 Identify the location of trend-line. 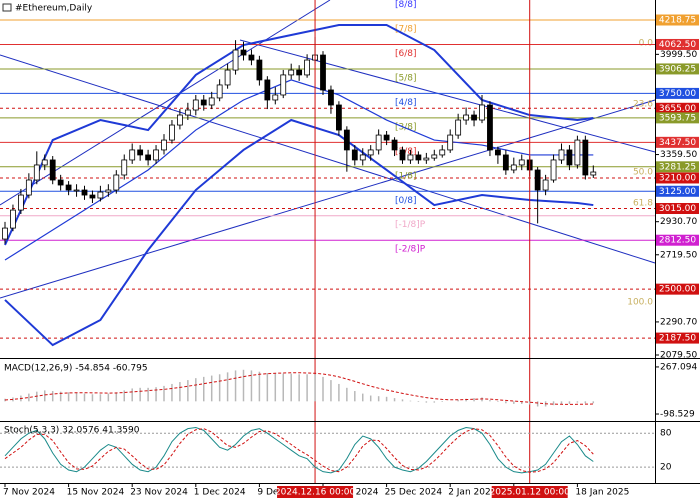
(447, 96).